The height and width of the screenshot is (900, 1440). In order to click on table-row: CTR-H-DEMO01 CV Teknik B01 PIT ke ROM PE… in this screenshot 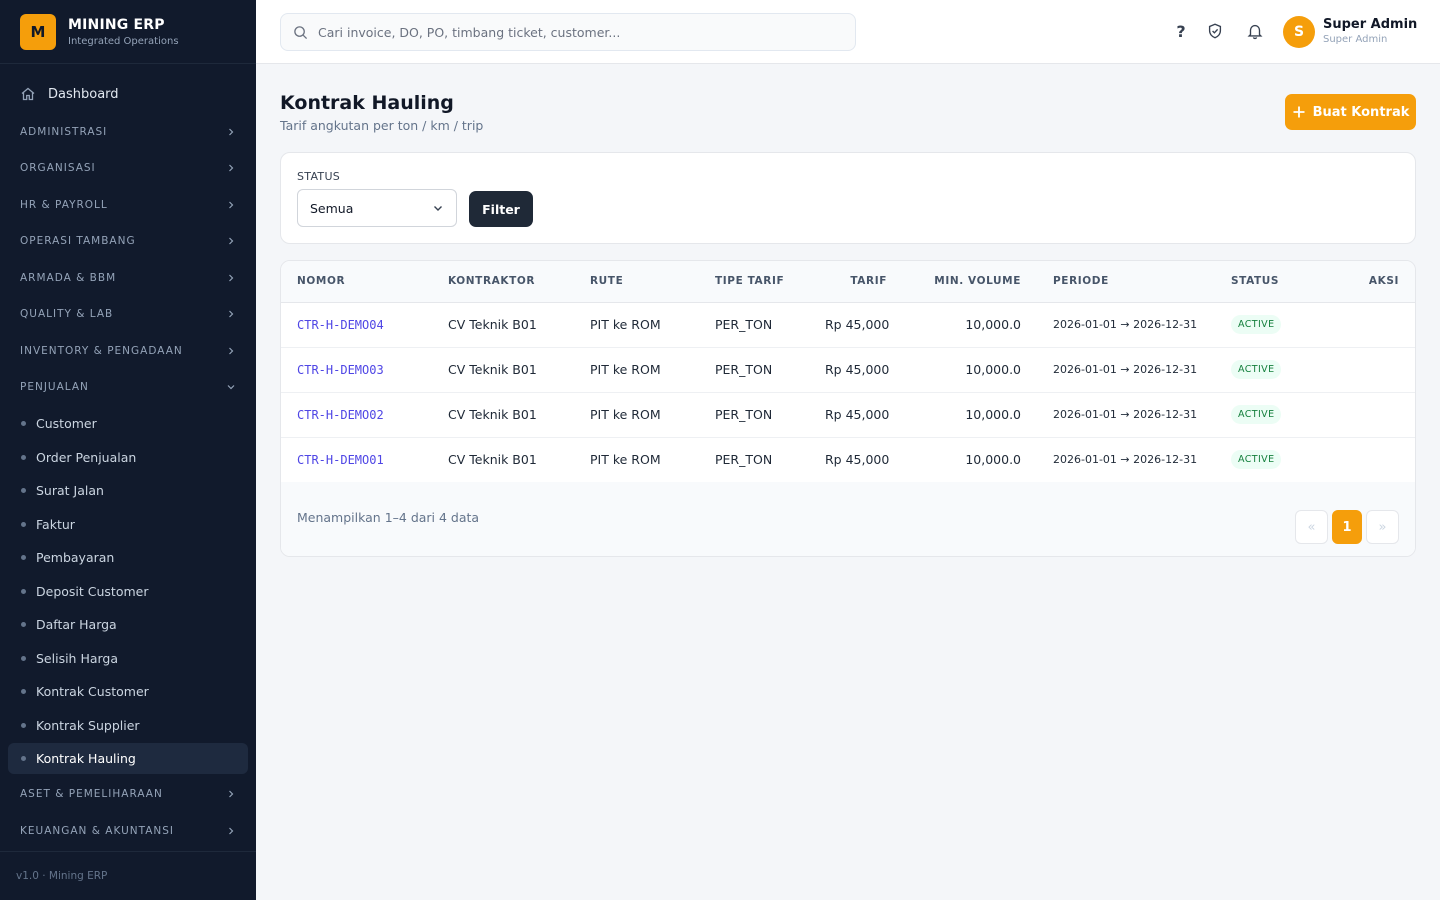, I will do `click(848, 460)`.